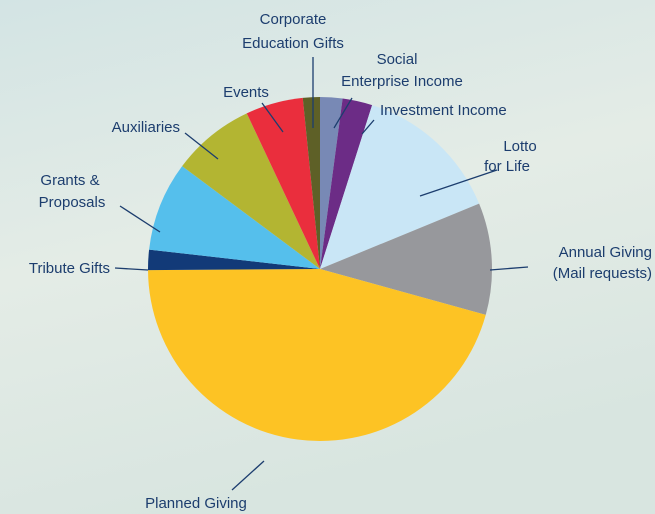  What do you see at coordinates (293, 19) in the screenshot?
I see `slice-label: Corporate` at bounding box center [293, 19].